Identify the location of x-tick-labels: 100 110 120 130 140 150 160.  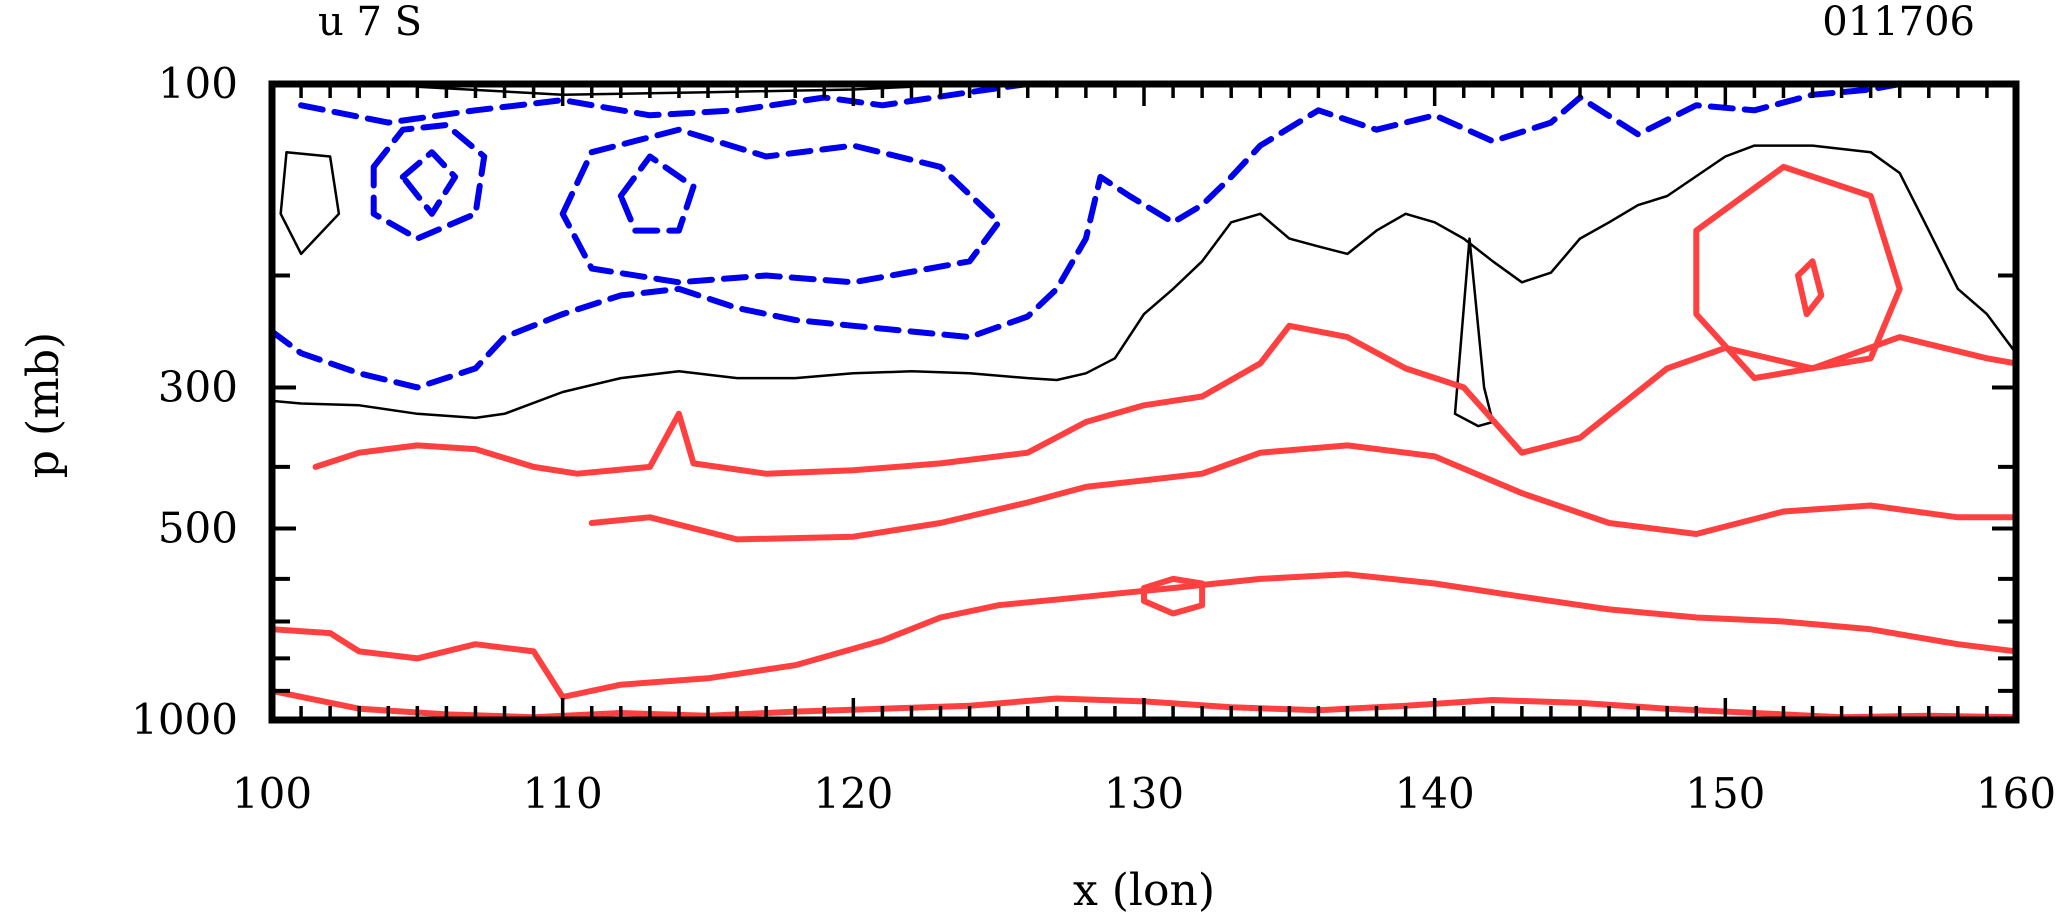
(1144, 793).